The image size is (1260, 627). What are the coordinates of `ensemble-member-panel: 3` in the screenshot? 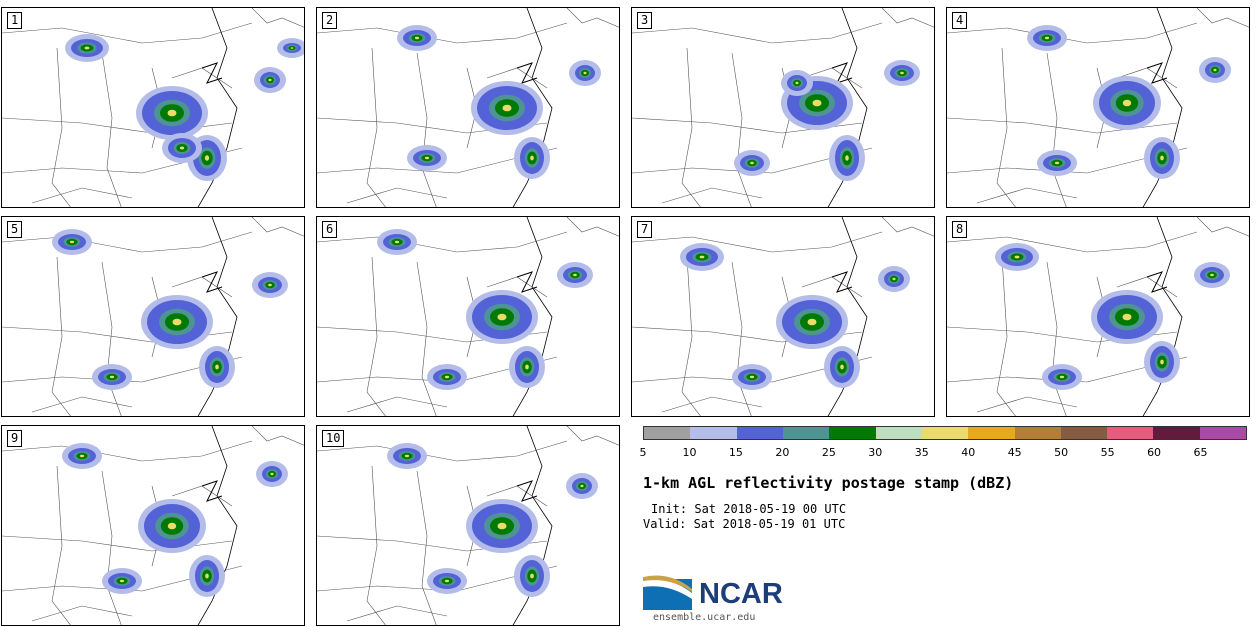 It's located at (783, 107).